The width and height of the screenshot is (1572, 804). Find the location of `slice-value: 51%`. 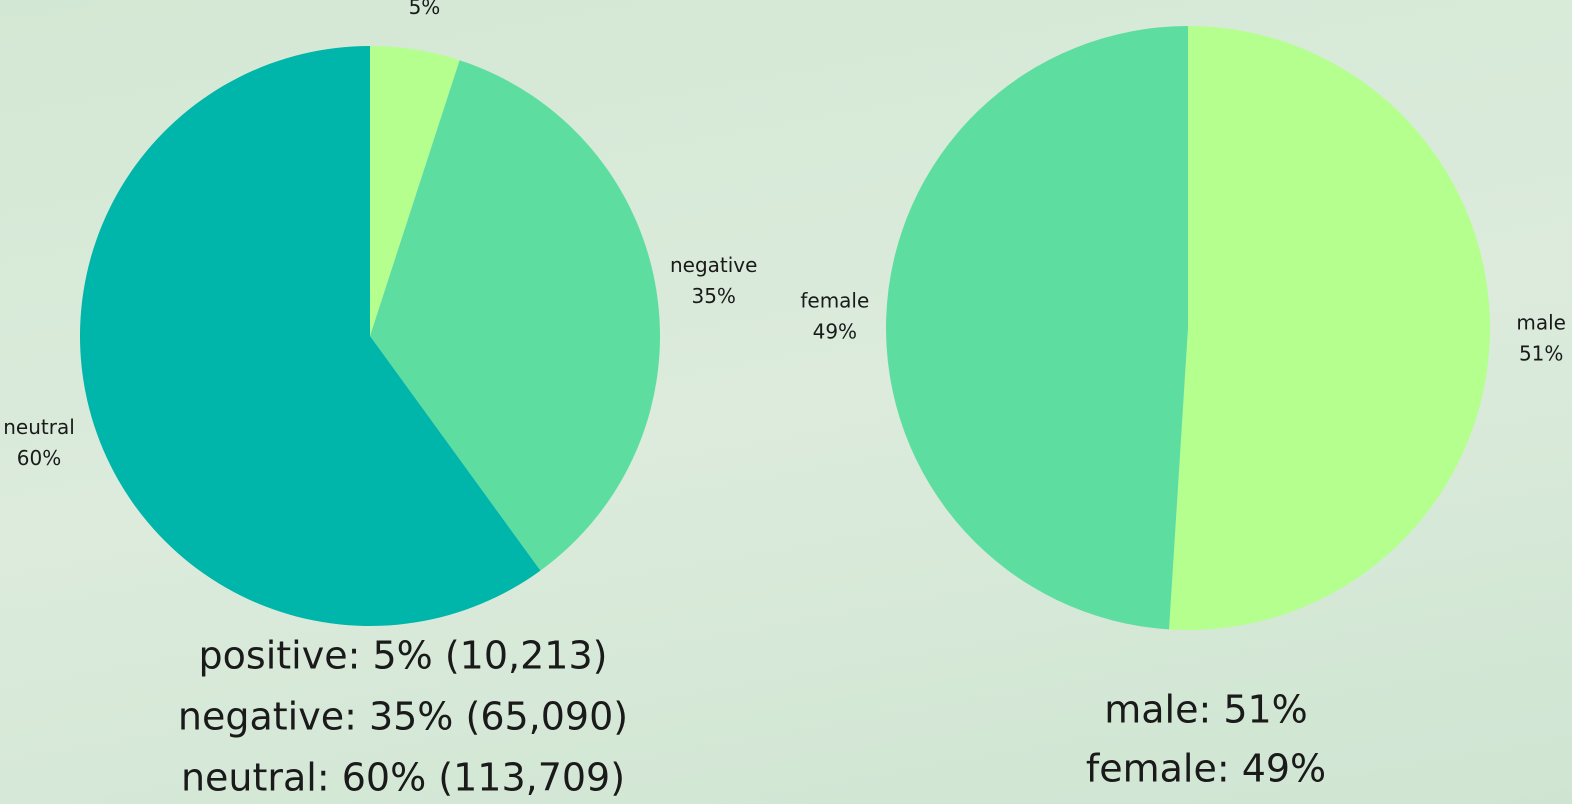

slice-value: 51% is located at coordinates (1541, 354).